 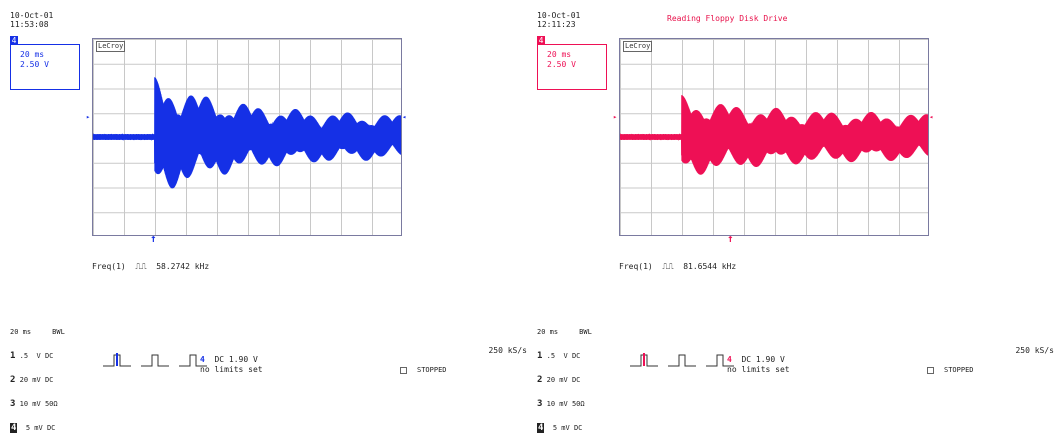 I want to click on timestamp: 10-Oct-01 12:11:23, so click(x=559, y=20).